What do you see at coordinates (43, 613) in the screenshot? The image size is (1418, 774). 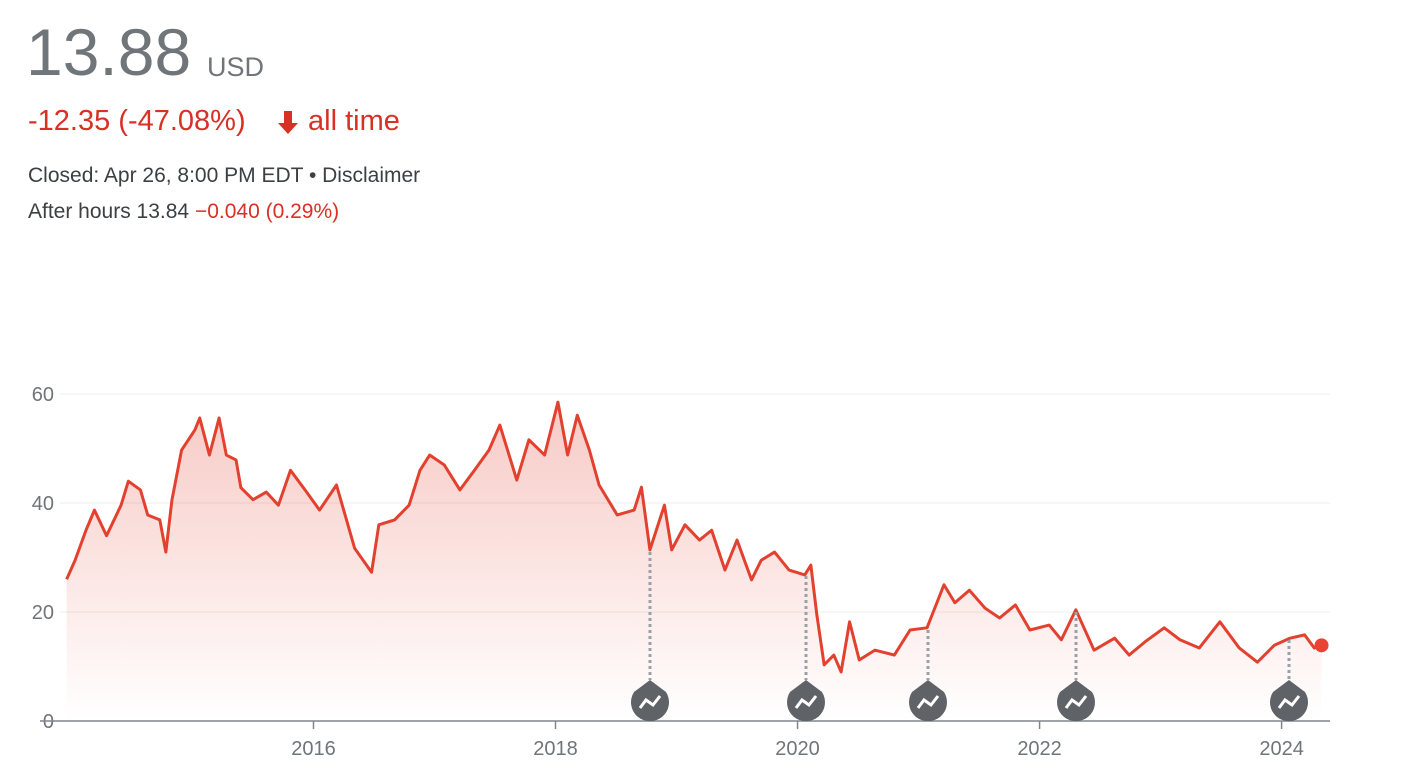 I see `y-tick-label: 20` at bounding box center [43, 613].